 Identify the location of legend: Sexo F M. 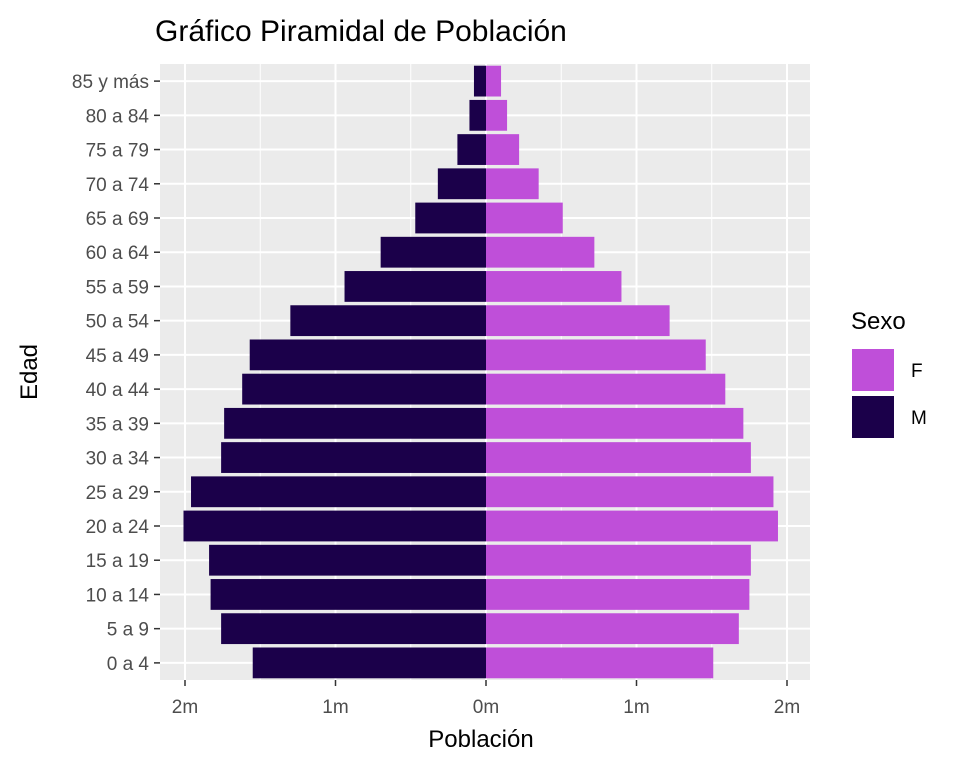
(889, 373).